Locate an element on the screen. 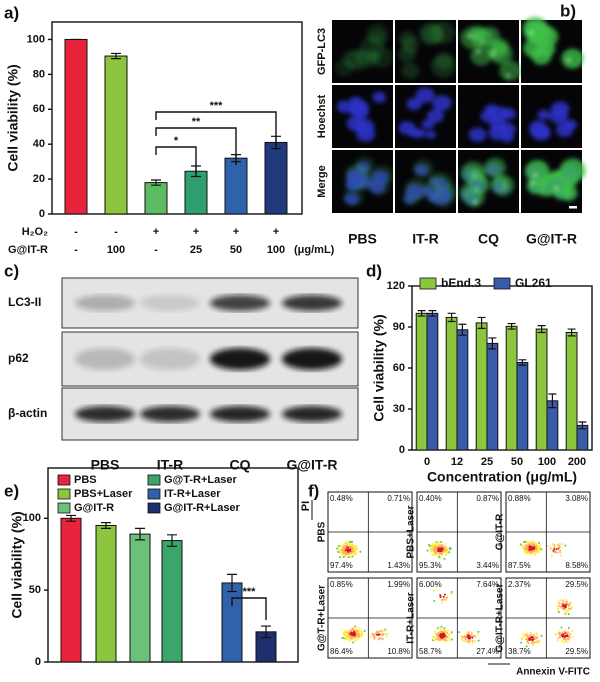 The width and height of the screenshot is (600, 682). row-label: LC3-II is located at coordinates (24, 302).